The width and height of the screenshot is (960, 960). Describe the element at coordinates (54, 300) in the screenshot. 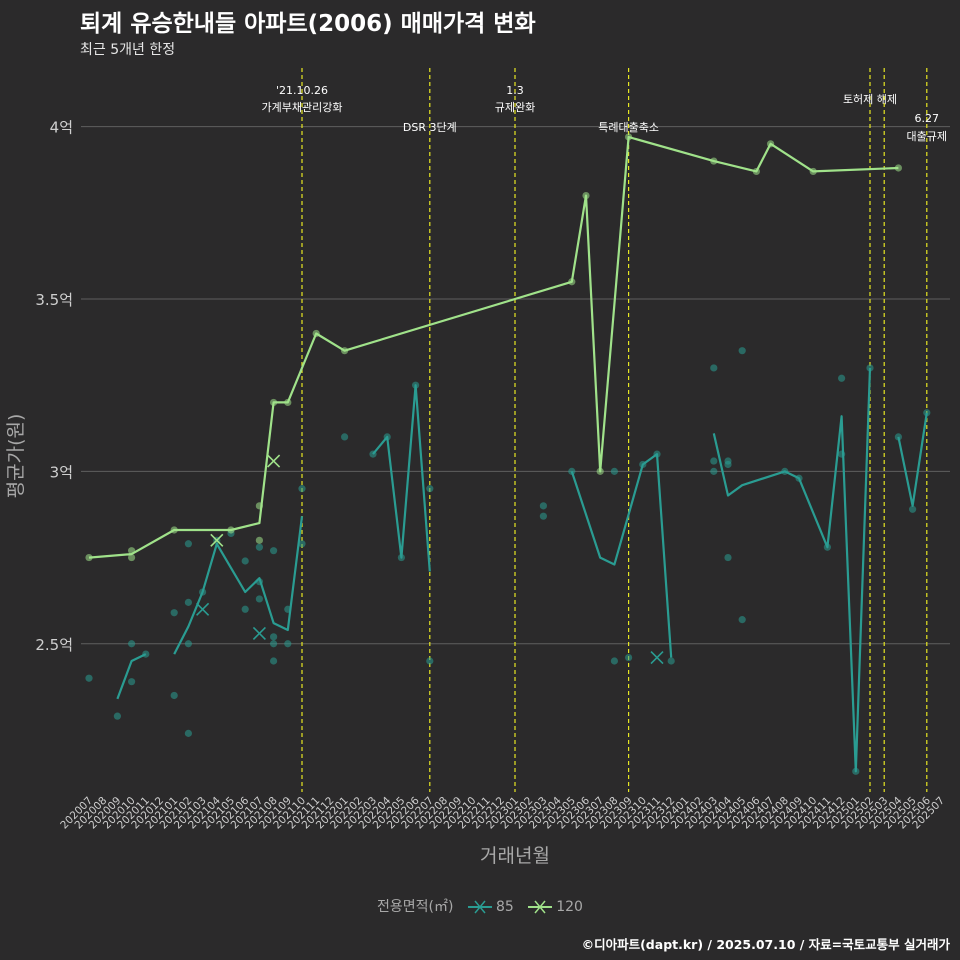

I see `y-tick-label: 3.5억` at that location.